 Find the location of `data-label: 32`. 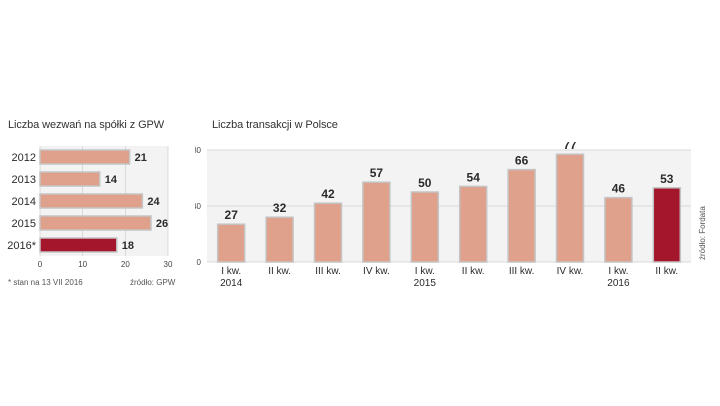

data-label: 32 is located at coordinates (280, 208).